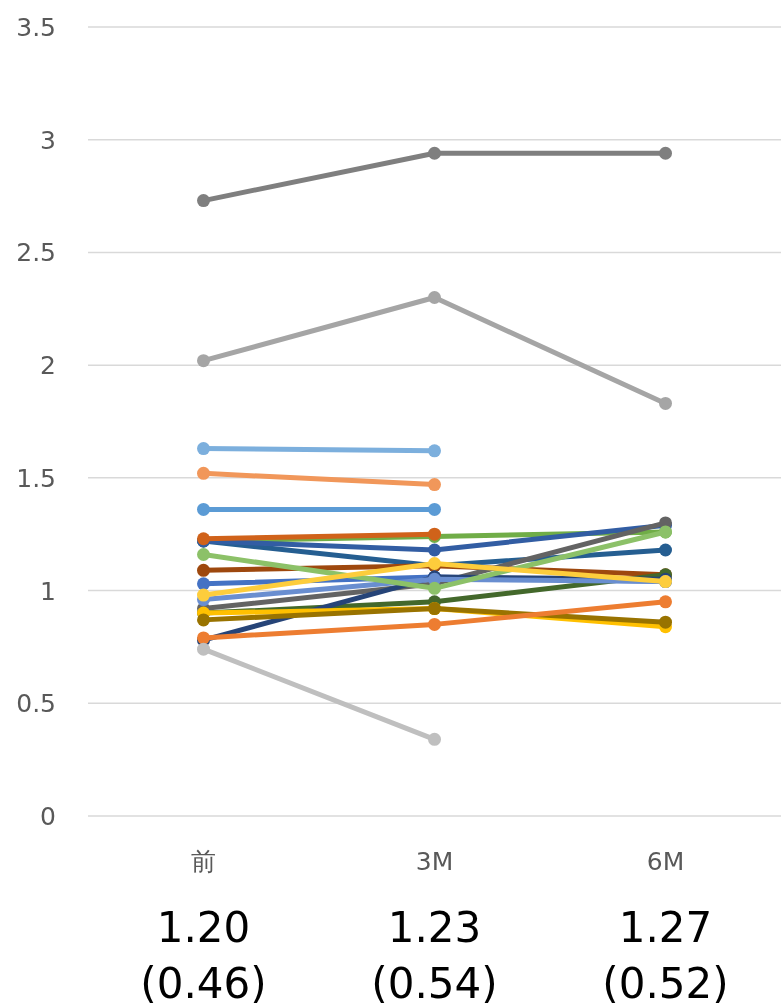 The image size is (782, 1005). Describe the element at coordinates (203, 861) in the screenshot. I see `x-tick-label: 前` at that location.